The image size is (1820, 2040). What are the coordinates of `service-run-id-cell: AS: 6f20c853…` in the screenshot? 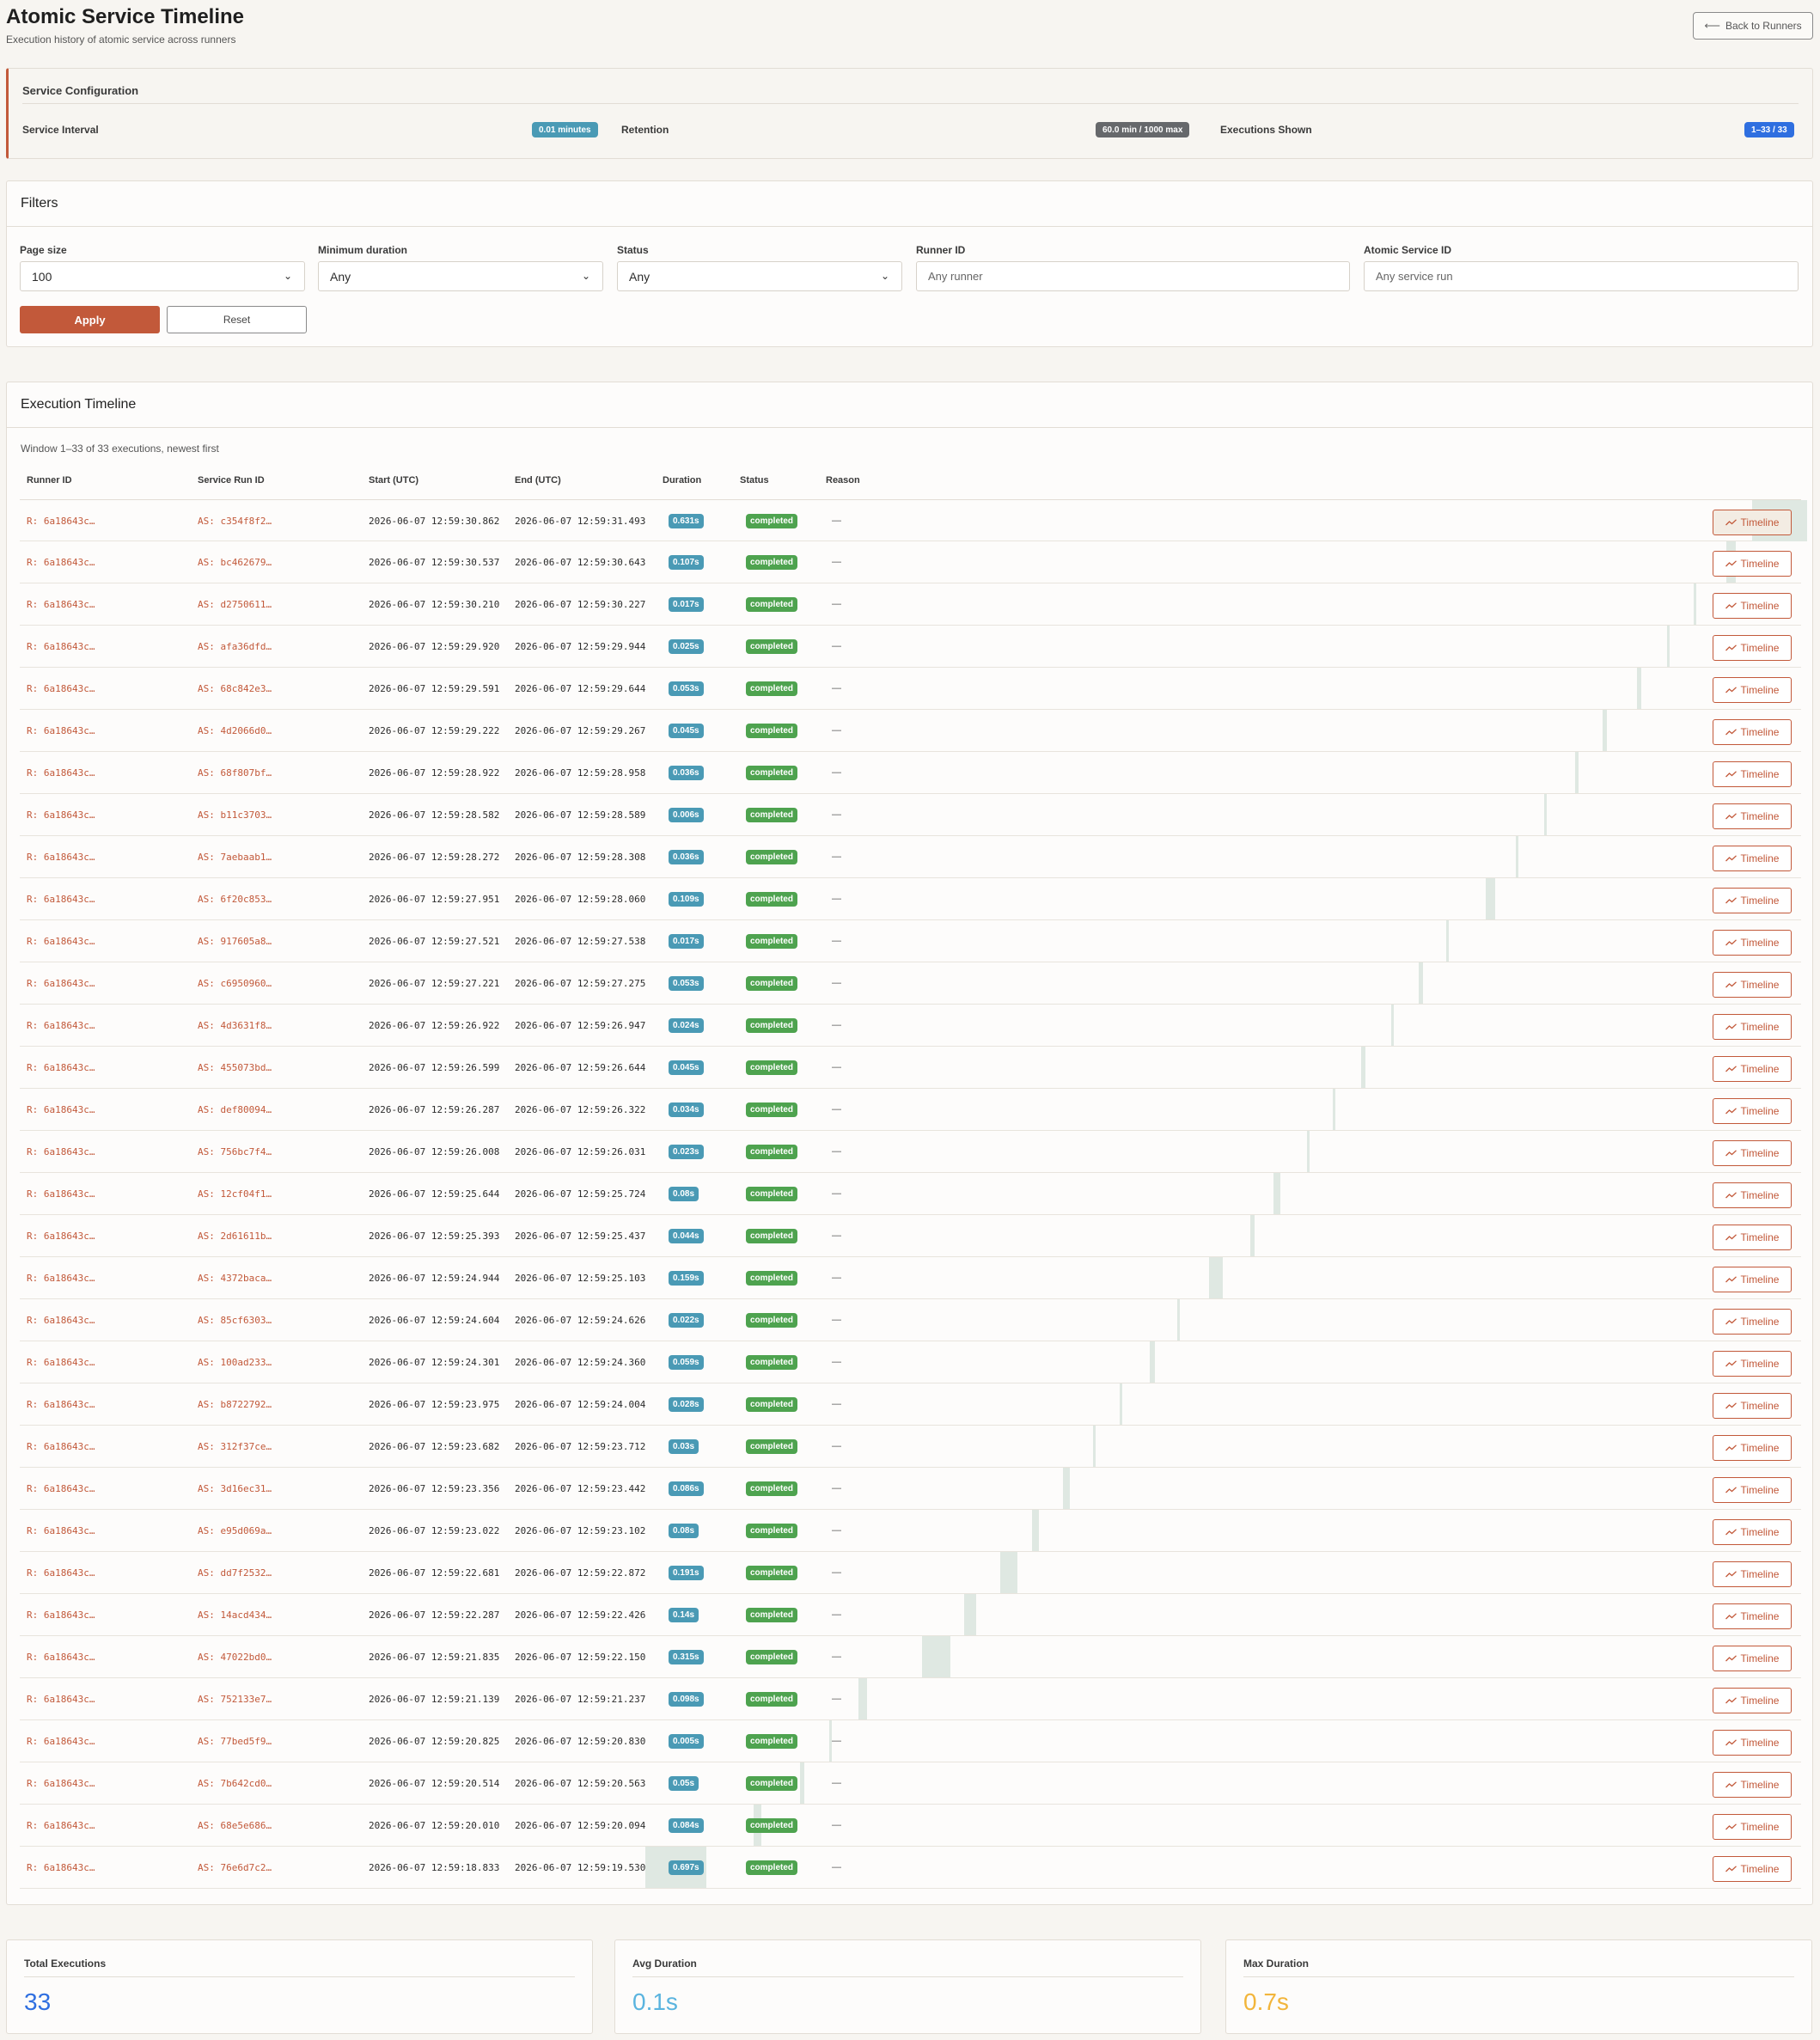 It's located at (235, 899).